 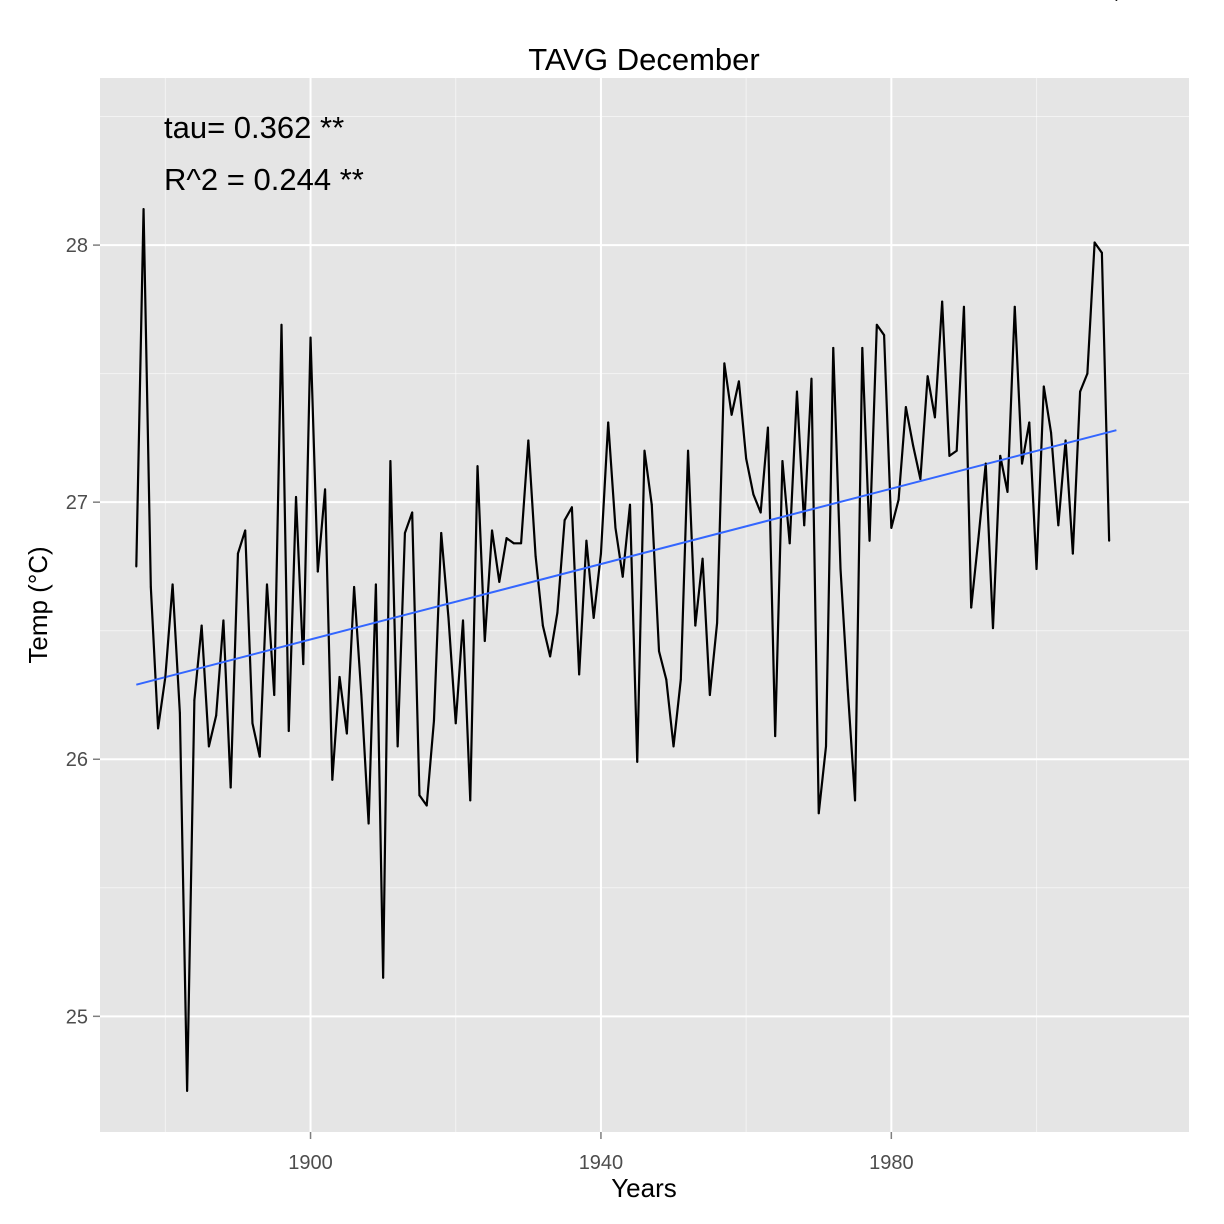 What do you see at coordinates (77, 1017) in the screenshot?
I see `y-tick-label: 25` at bounding box center [77, 1017].